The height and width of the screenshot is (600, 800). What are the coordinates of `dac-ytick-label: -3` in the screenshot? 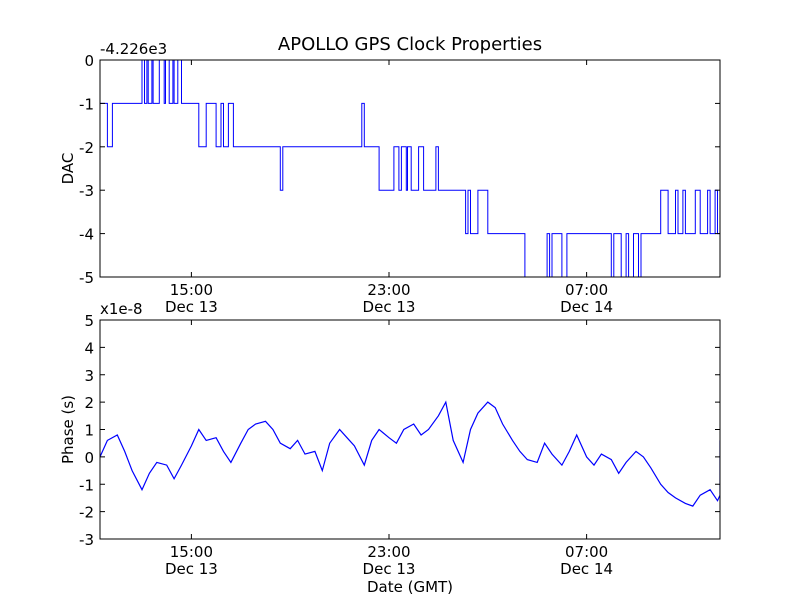 It's located at (86, 191).